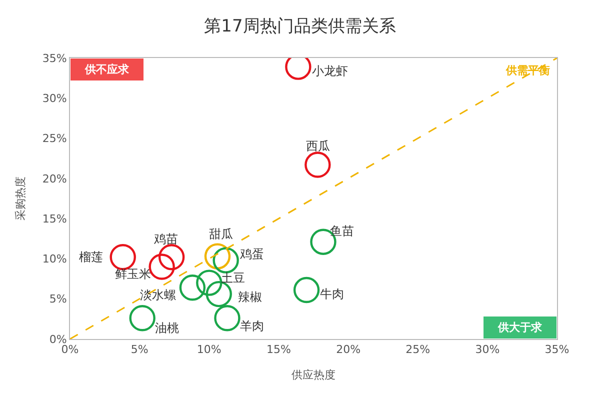 This screenshot has height=393, width=600. What do you see at coordinates (252, 326) in the screenshot?
I see `annotation: 羊肉` at bounding box center [252, 326].